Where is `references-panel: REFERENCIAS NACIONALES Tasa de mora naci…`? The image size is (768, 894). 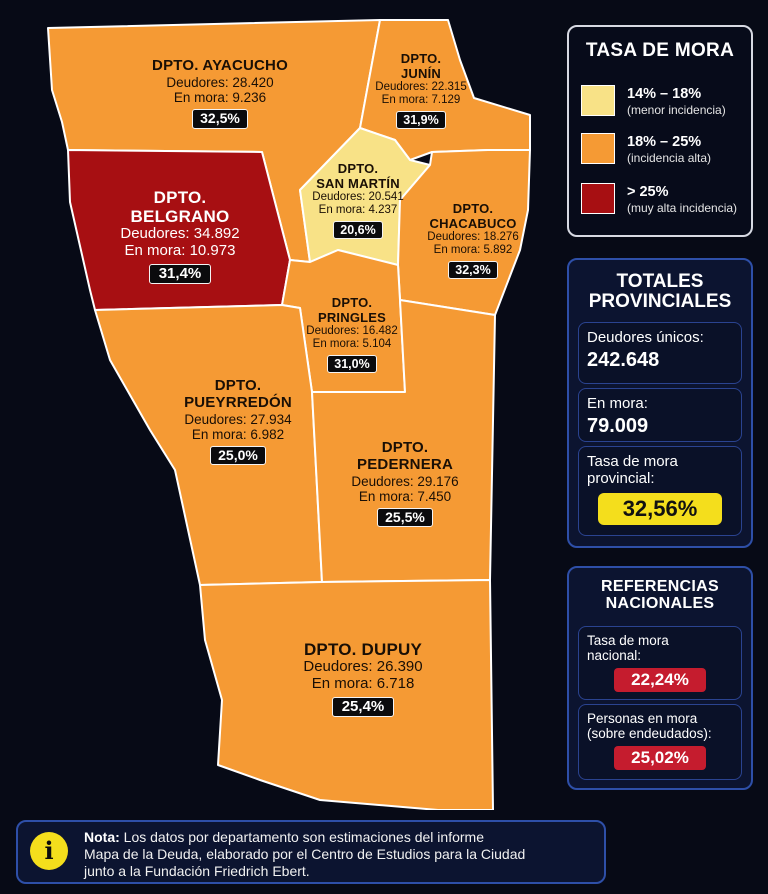
references-panel: REFERENCIAS NACIONALES Tasa de mora naci… is located at coordinates (660, 678).